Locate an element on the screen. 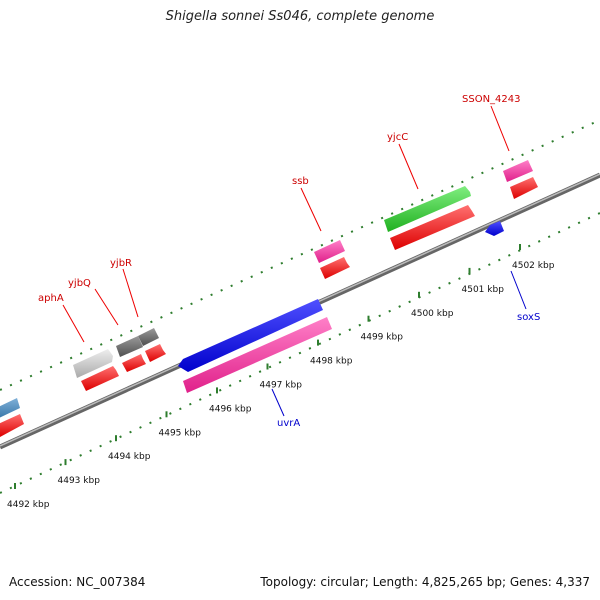 The width and height of the screenshot is (600, 600). gene-label-soxS: soxS is located at coordinates (528, 317).